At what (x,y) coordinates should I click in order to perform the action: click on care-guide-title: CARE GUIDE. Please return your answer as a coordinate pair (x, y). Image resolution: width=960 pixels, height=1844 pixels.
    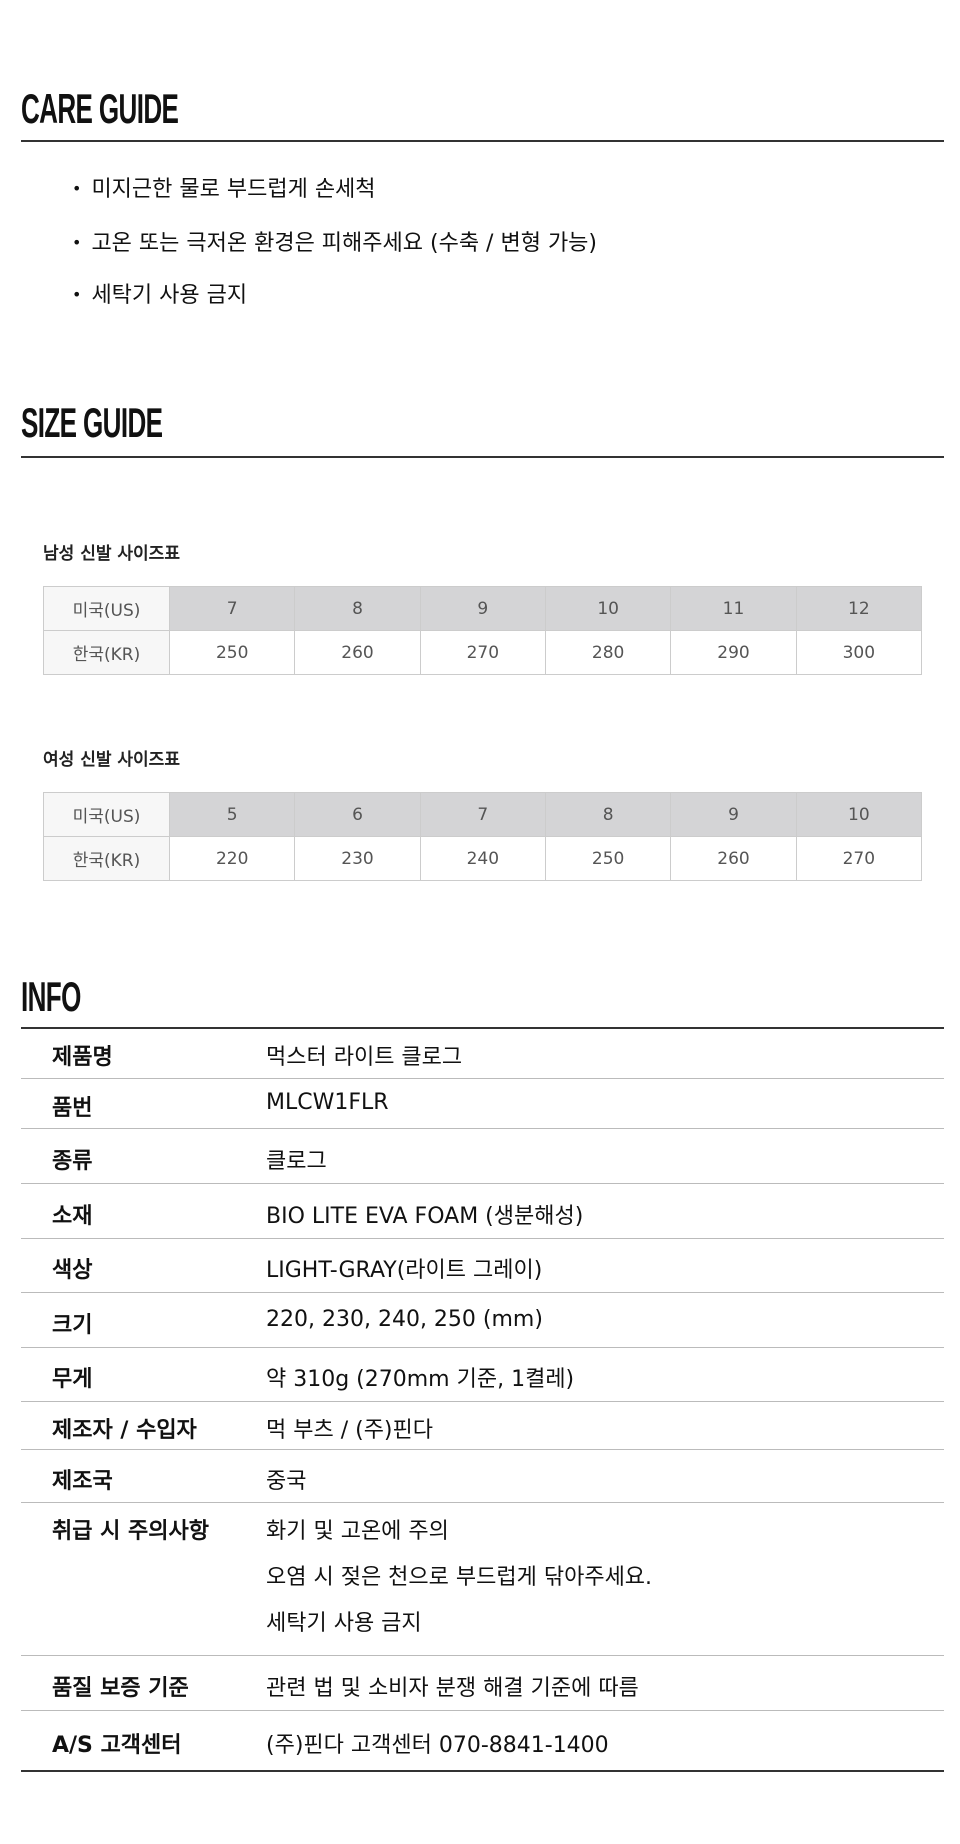
    Looking at the image, I should click on (100, 108).